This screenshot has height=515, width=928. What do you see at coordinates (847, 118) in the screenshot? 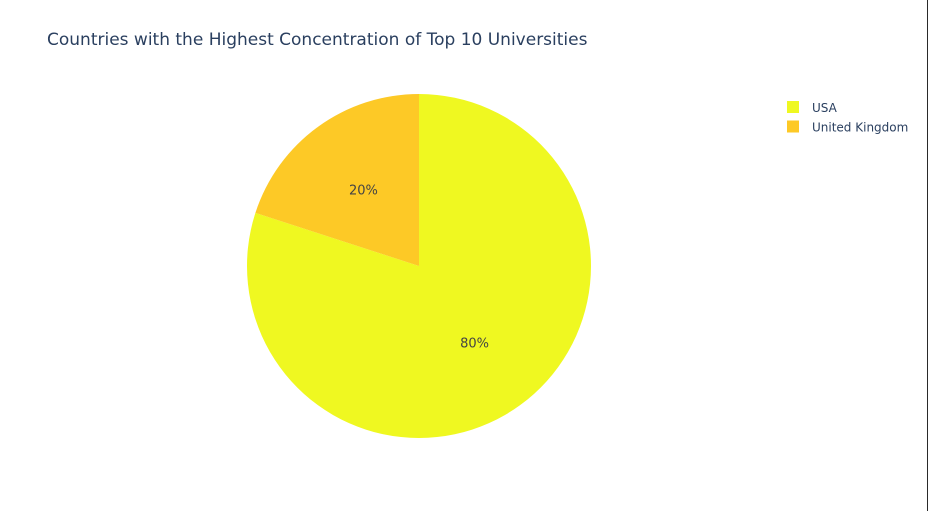
I see `legend: USA United Kingdom` at bounding box center [847, 118].